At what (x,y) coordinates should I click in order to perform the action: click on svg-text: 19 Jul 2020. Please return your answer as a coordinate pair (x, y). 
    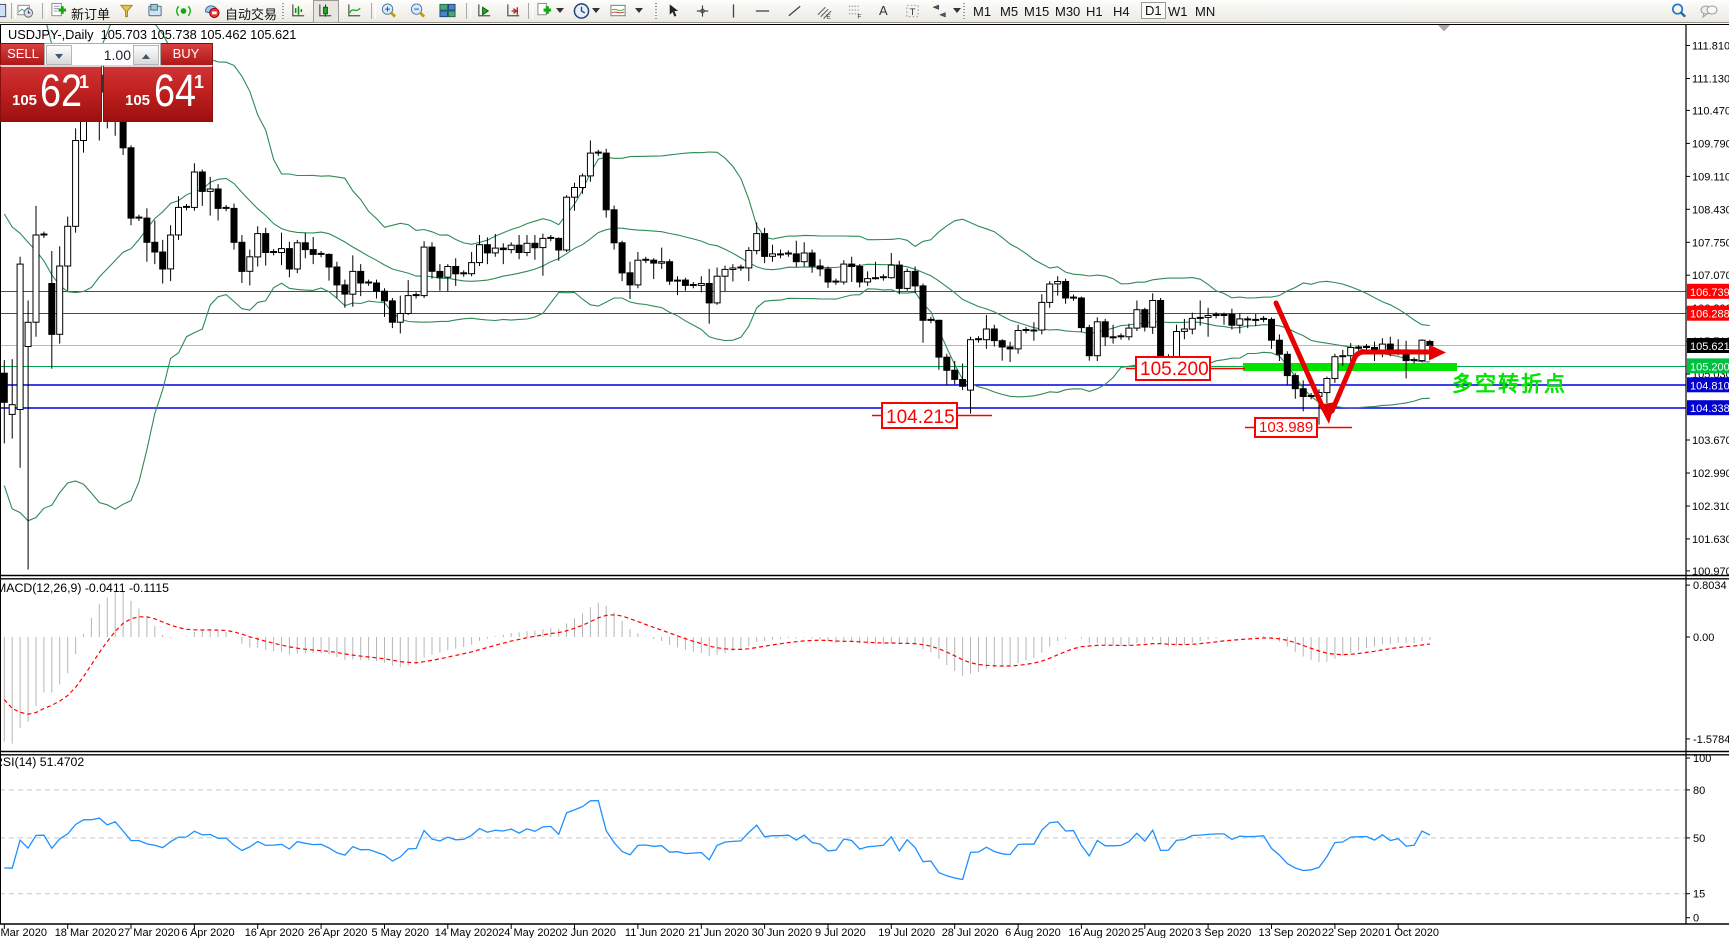
    Looking at the image, I should click on (906, 932).